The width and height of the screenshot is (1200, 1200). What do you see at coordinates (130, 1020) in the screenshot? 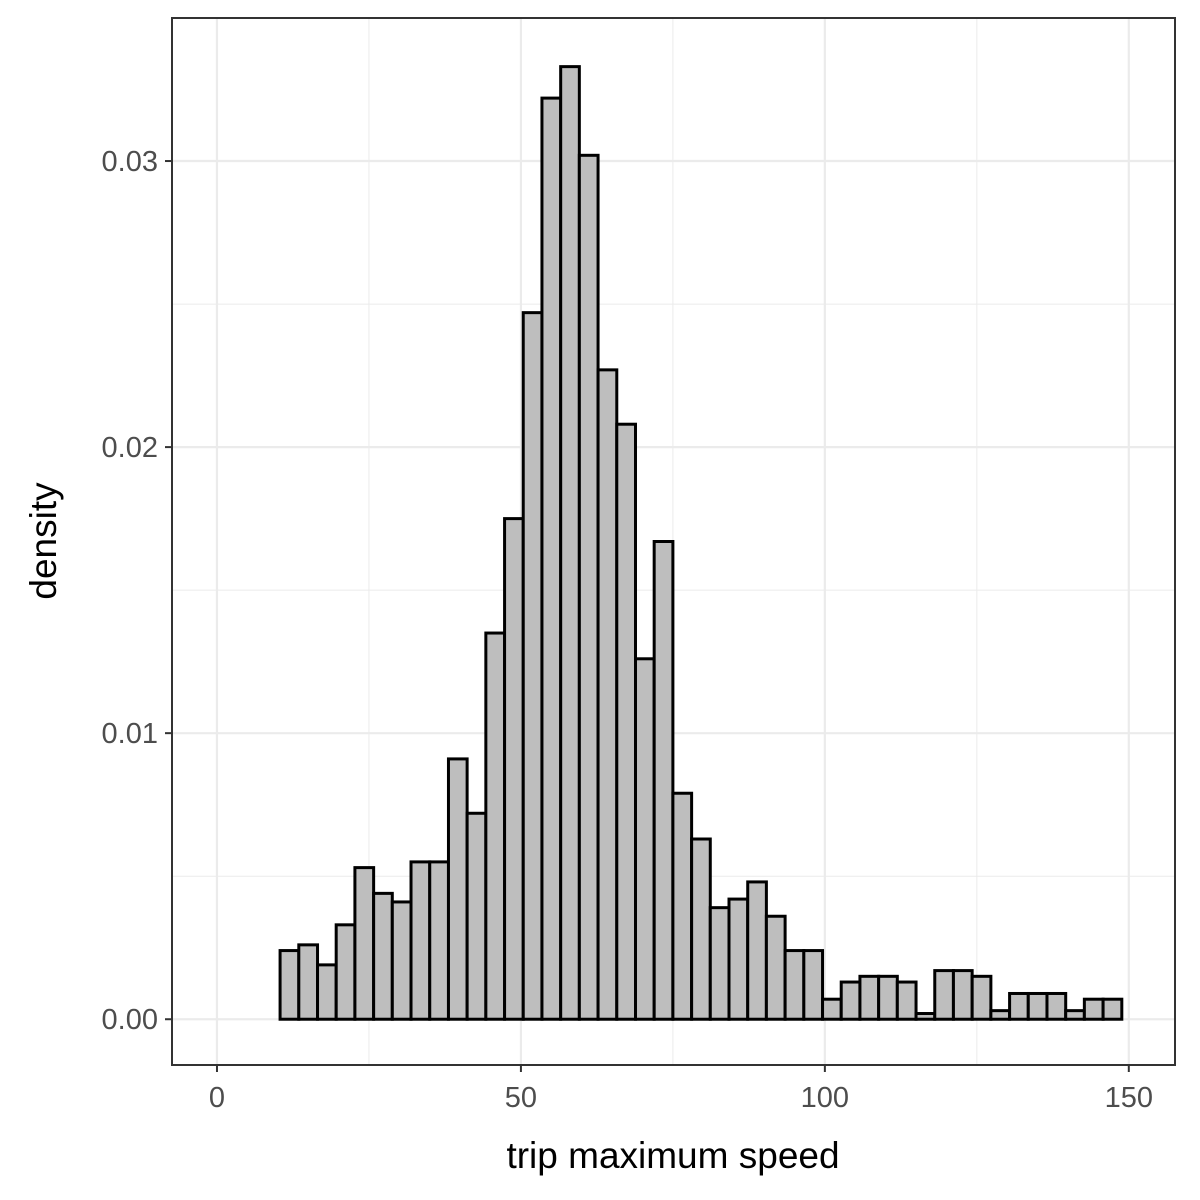
I see `y-tick-label: 0.00` at bounding box center [130, 1020].